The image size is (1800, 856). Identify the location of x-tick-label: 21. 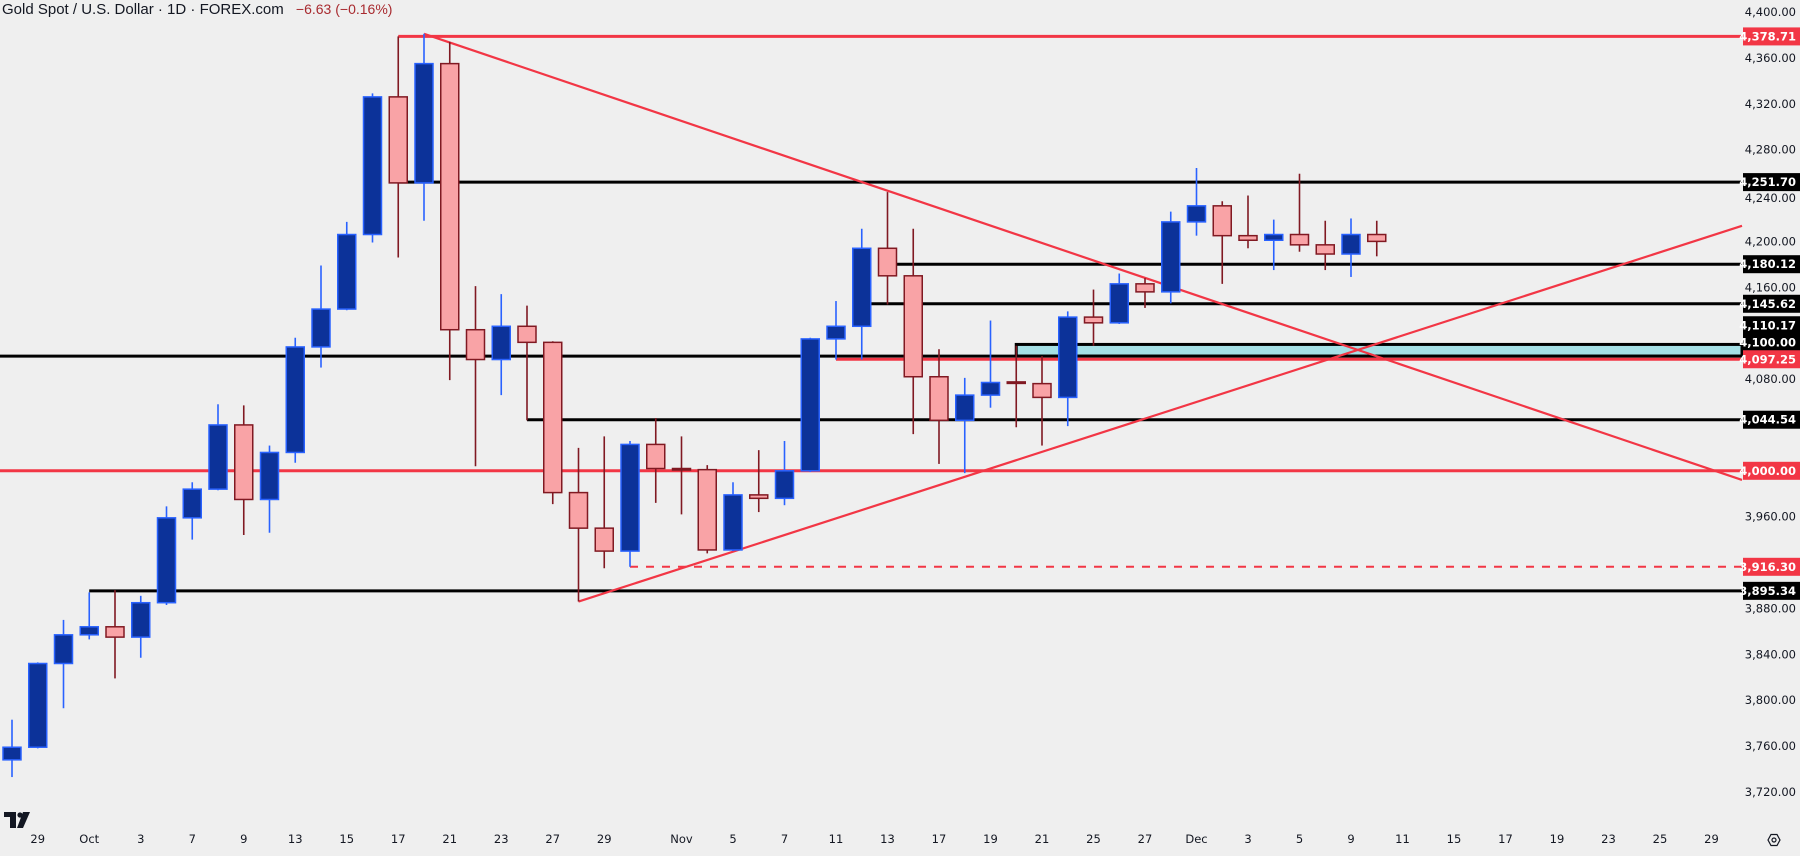
(449, 839).